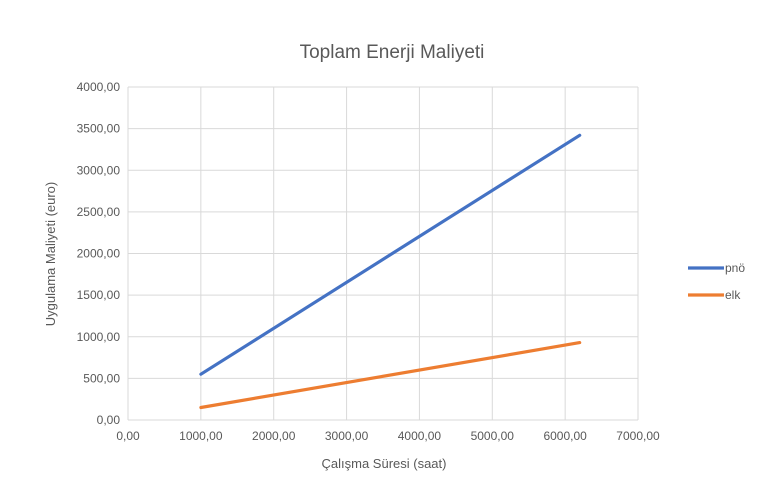  Describe the element at coordinates (50, 254) in the screenshot. I see `y-axis-title: Uygulama Maliyeti (euro)` at that location.